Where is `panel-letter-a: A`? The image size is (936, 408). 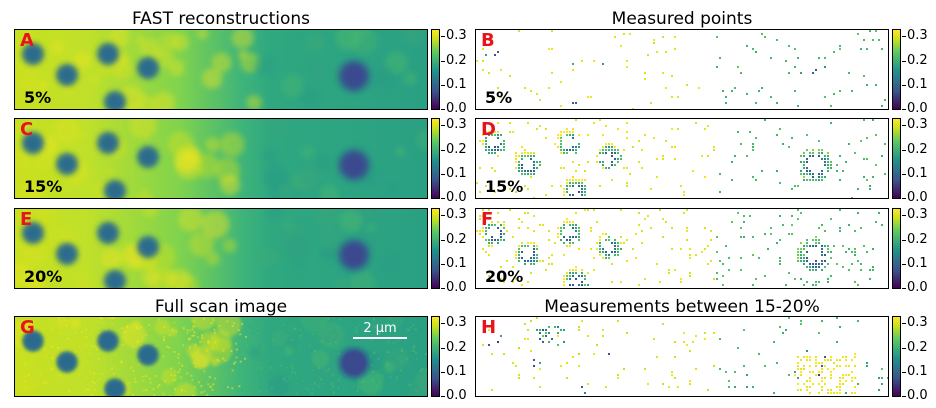
panel-letter-a: A is located at coordinates (27, 40).